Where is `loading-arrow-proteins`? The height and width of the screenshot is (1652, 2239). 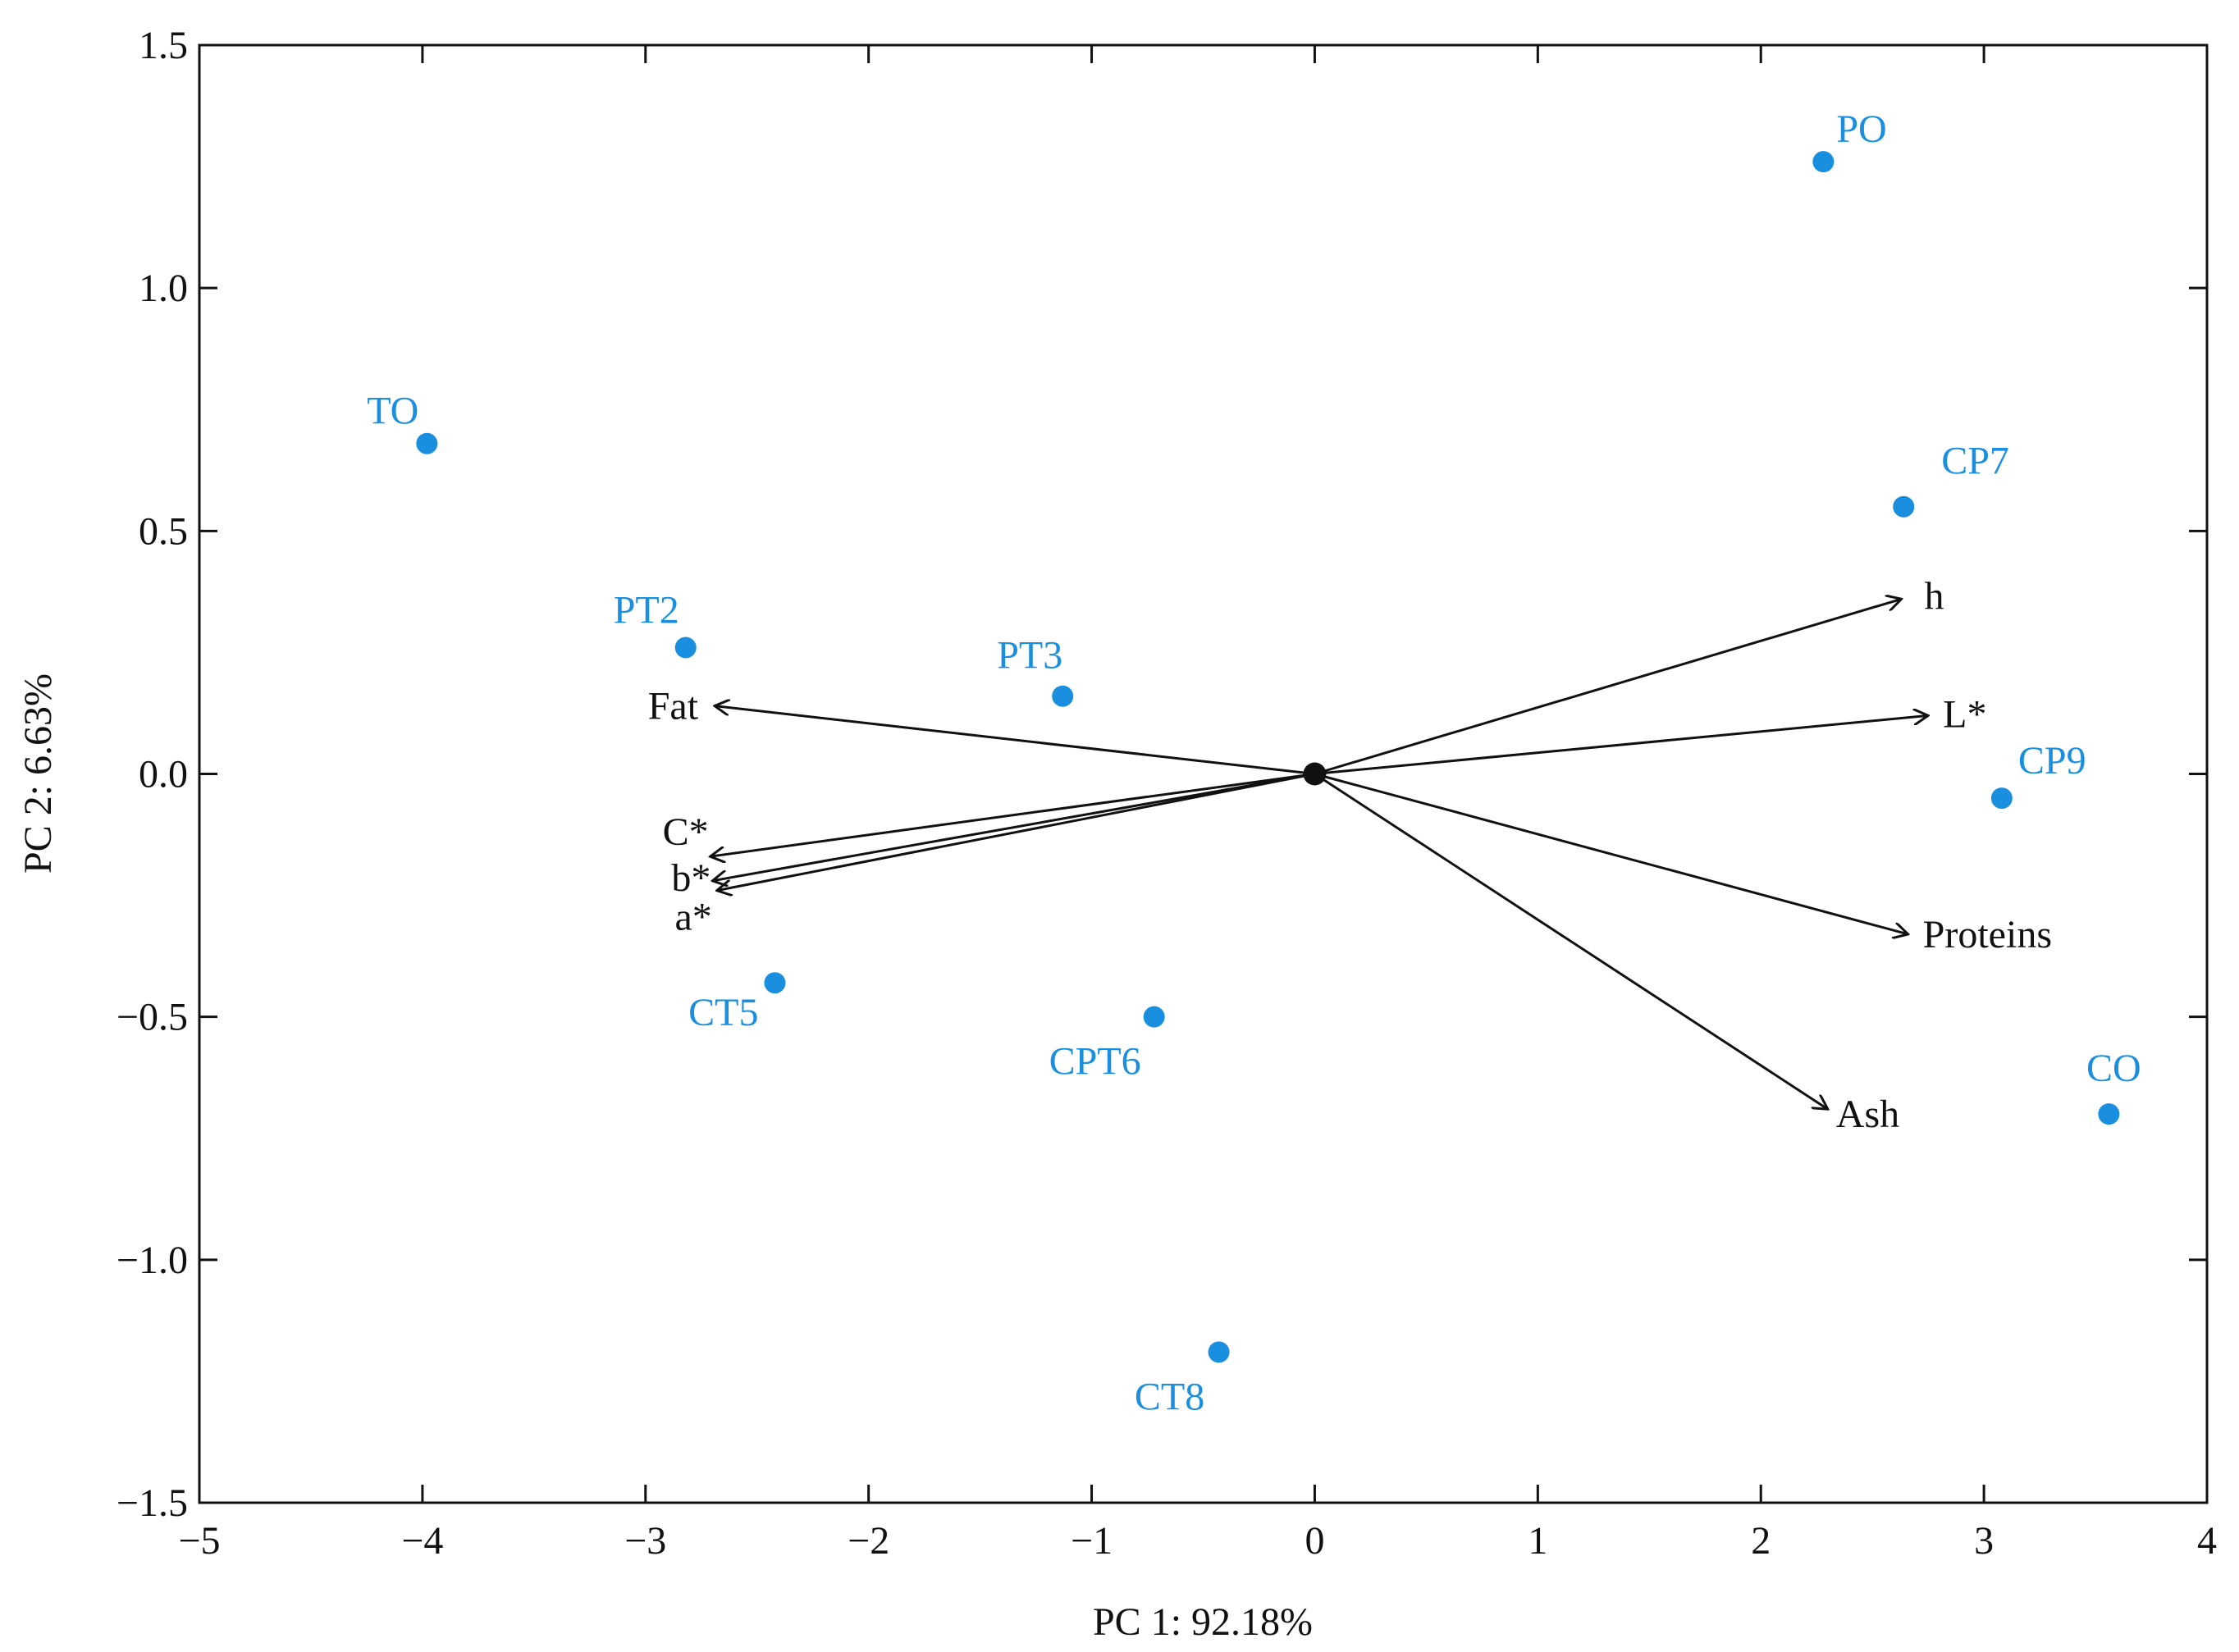
loading-arrow-proteins is located at coordinates (1611, 853).